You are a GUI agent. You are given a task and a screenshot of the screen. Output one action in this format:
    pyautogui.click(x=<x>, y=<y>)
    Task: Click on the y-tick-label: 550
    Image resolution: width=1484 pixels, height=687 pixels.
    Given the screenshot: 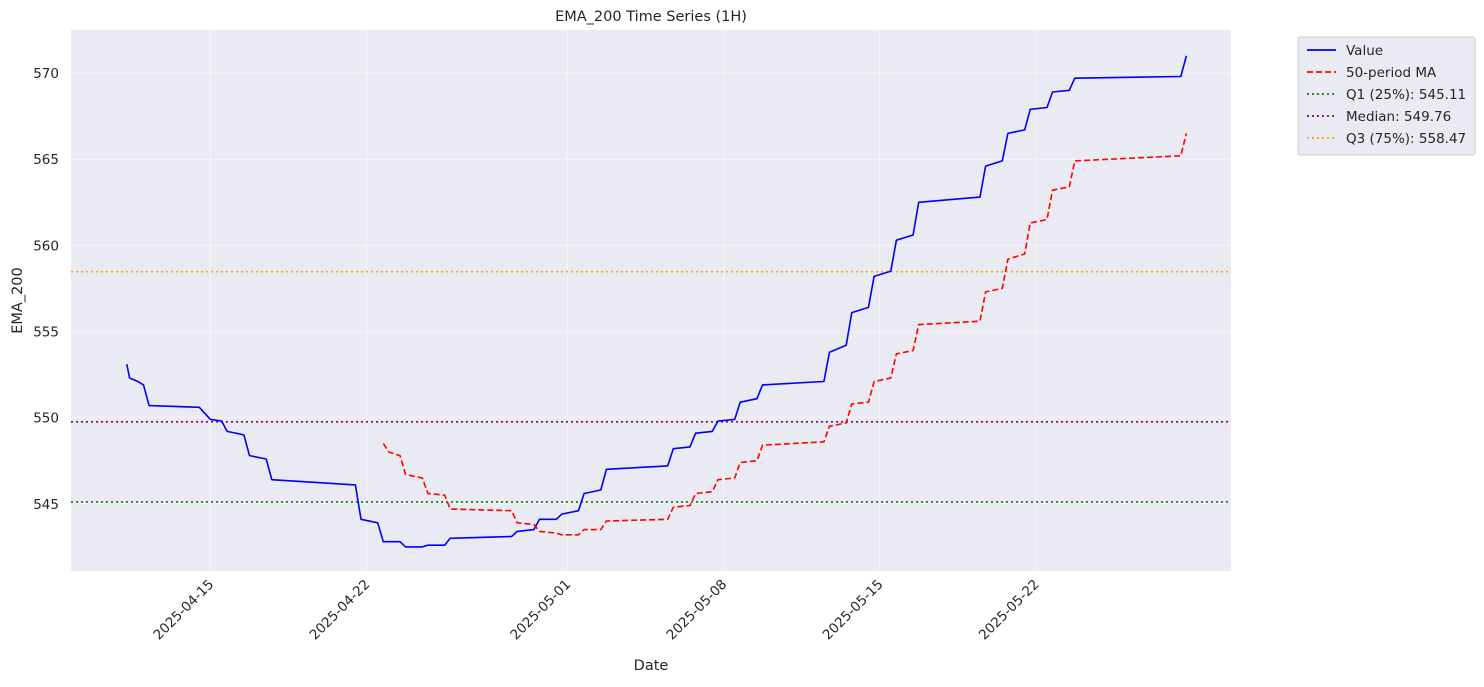 What is the action you would take?
    pyautogui.click(x=46, y=419)
    